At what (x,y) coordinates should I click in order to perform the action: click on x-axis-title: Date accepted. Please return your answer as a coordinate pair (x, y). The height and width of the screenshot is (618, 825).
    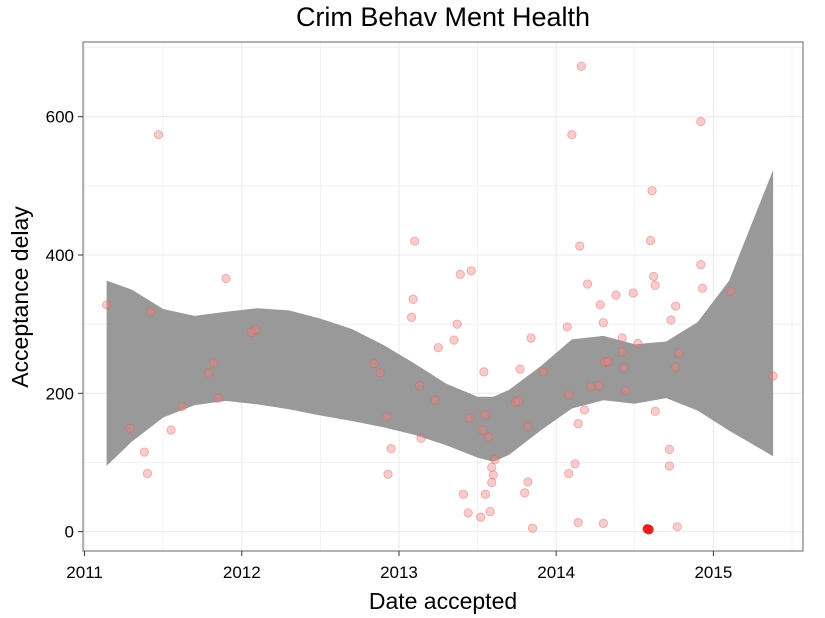
    Looking at the image, I should click on (443, 601).